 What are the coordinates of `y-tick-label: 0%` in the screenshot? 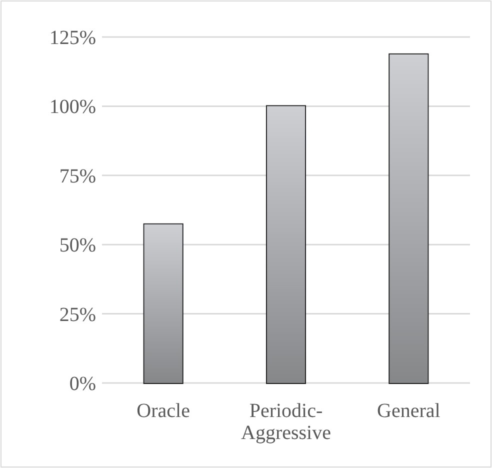 It's located at (82, 384).